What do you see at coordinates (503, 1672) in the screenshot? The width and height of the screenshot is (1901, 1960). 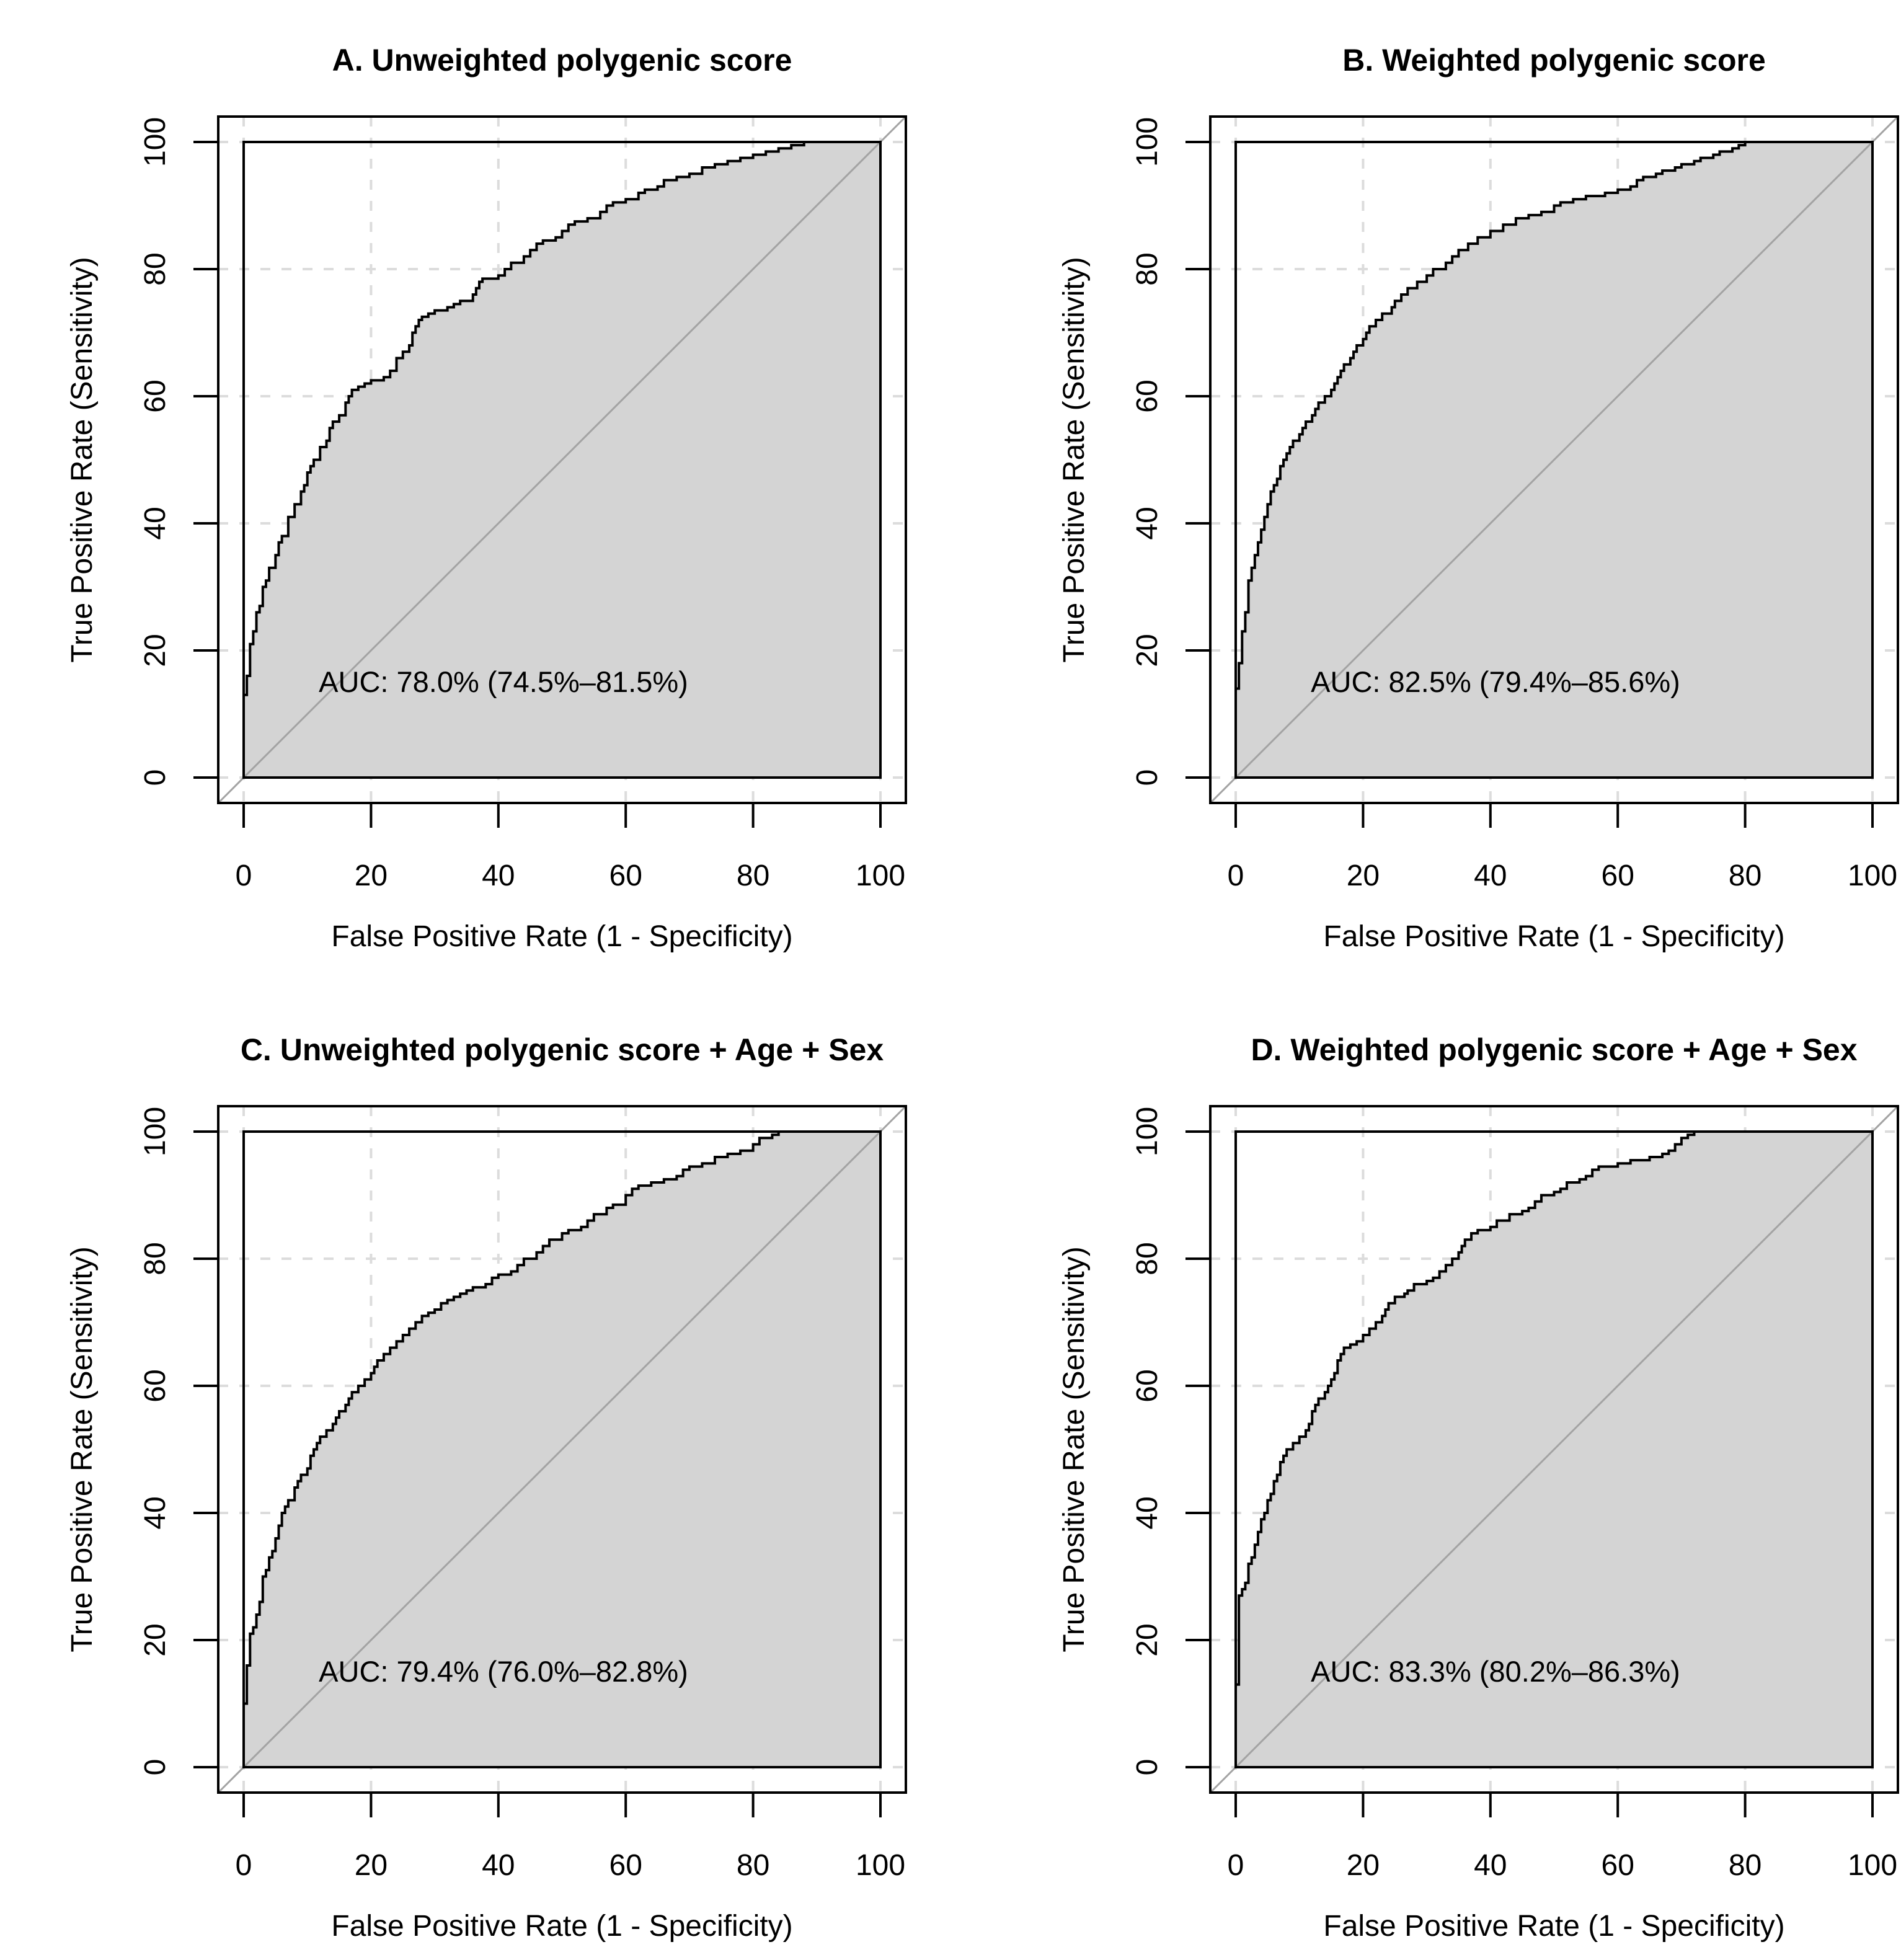 I see `auc-label: AUC: 79.4% (76.0%–82.8%)` at bounding box center [503, 1672].